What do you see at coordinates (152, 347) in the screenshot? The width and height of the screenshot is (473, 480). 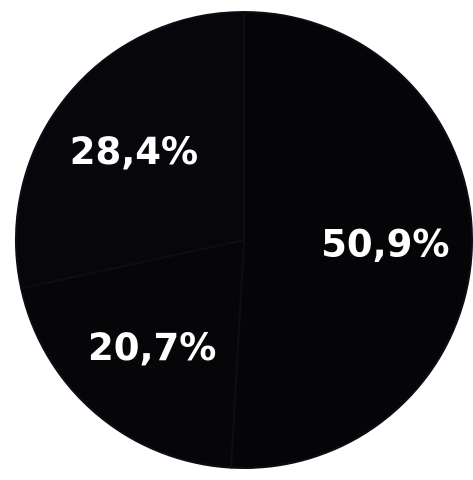 I see `slice-data-label: 20,7%` at bounding box center [152, 347].